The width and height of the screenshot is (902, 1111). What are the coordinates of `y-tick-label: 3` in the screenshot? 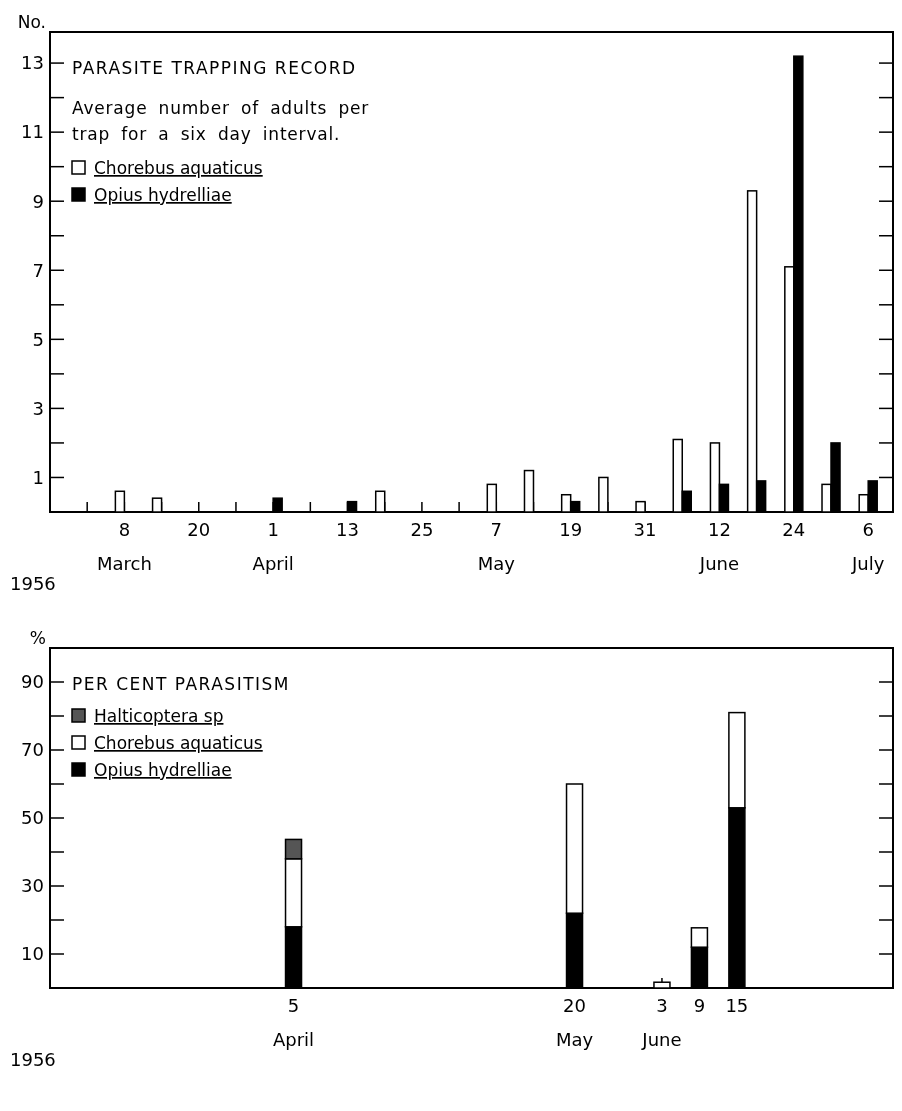 It's located at (38, 408).